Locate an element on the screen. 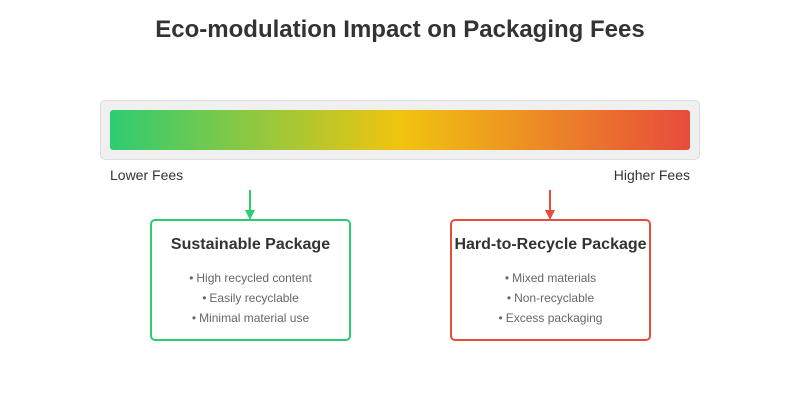 Image resolution: width=800 pixels, height=400 pixels. list-item: • Minimal material use is located at coordinates (250, 318).